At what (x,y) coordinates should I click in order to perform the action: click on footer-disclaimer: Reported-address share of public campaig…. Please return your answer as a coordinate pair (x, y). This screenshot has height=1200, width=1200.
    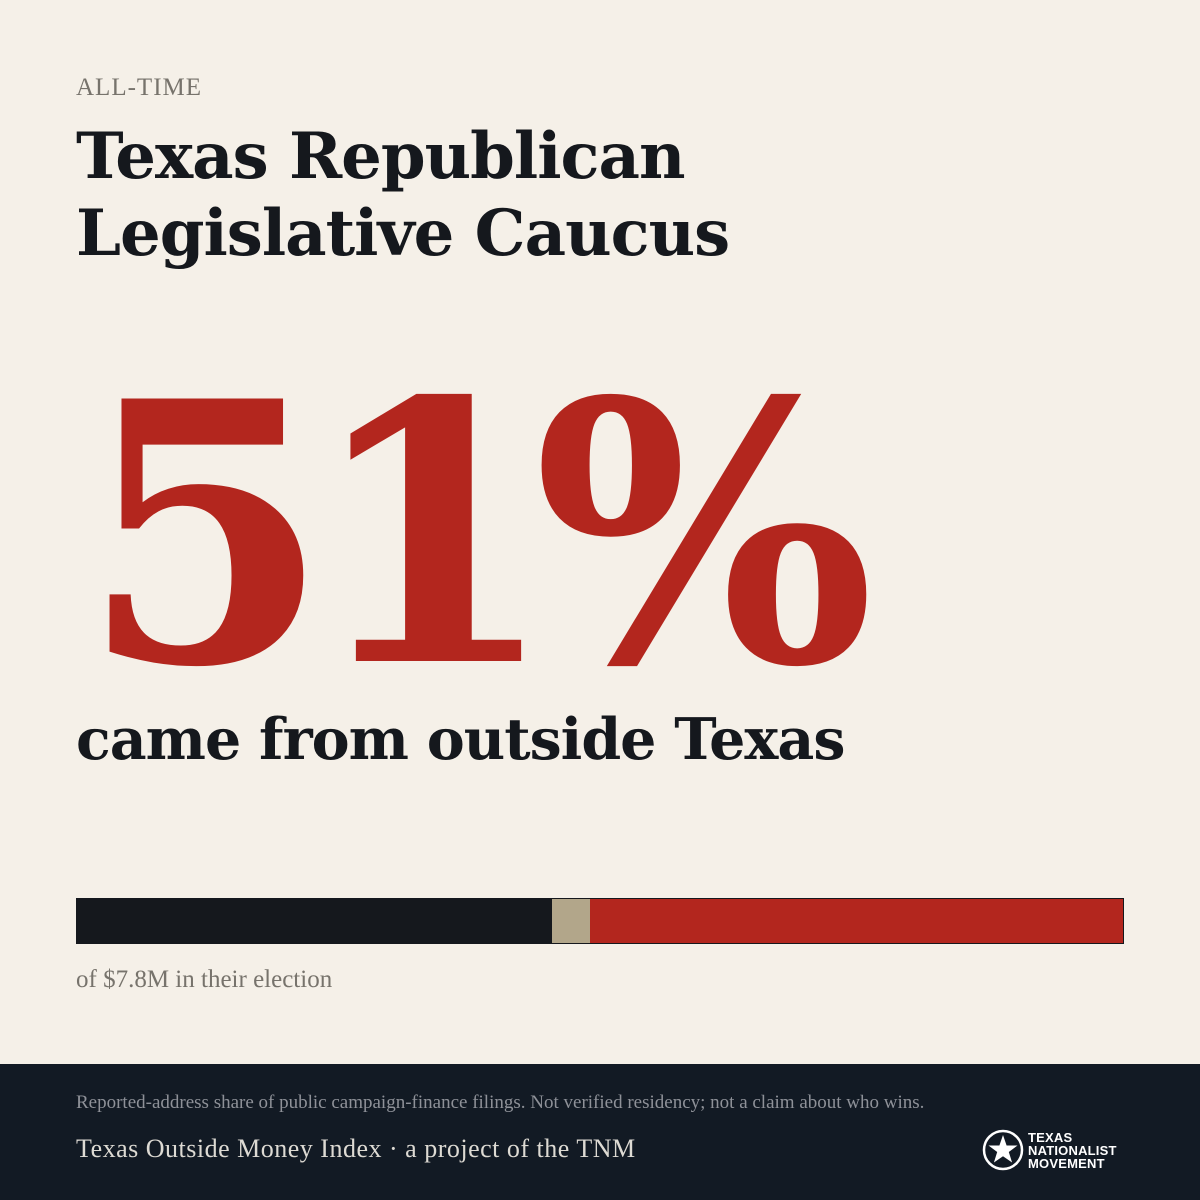
    Looking at the image, I should click on (500, 1102).